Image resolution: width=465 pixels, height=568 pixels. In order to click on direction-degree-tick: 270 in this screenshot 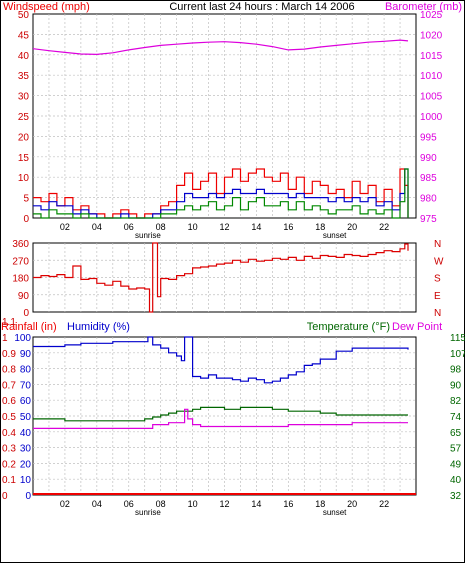, I will do `click(20, 261)`.